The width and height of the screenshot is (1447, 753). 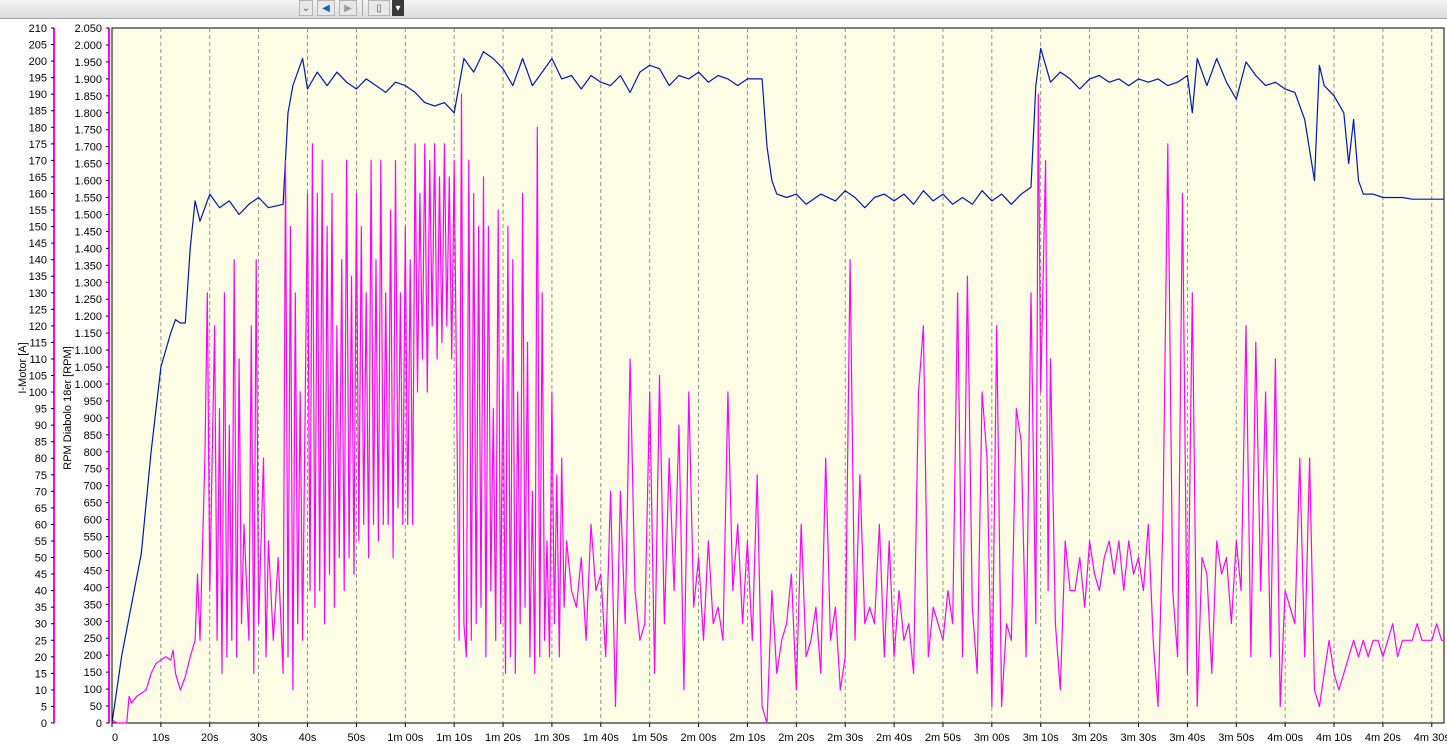 I want to click on x-tick-label: 2m 10s, so click(x=747, y=738).